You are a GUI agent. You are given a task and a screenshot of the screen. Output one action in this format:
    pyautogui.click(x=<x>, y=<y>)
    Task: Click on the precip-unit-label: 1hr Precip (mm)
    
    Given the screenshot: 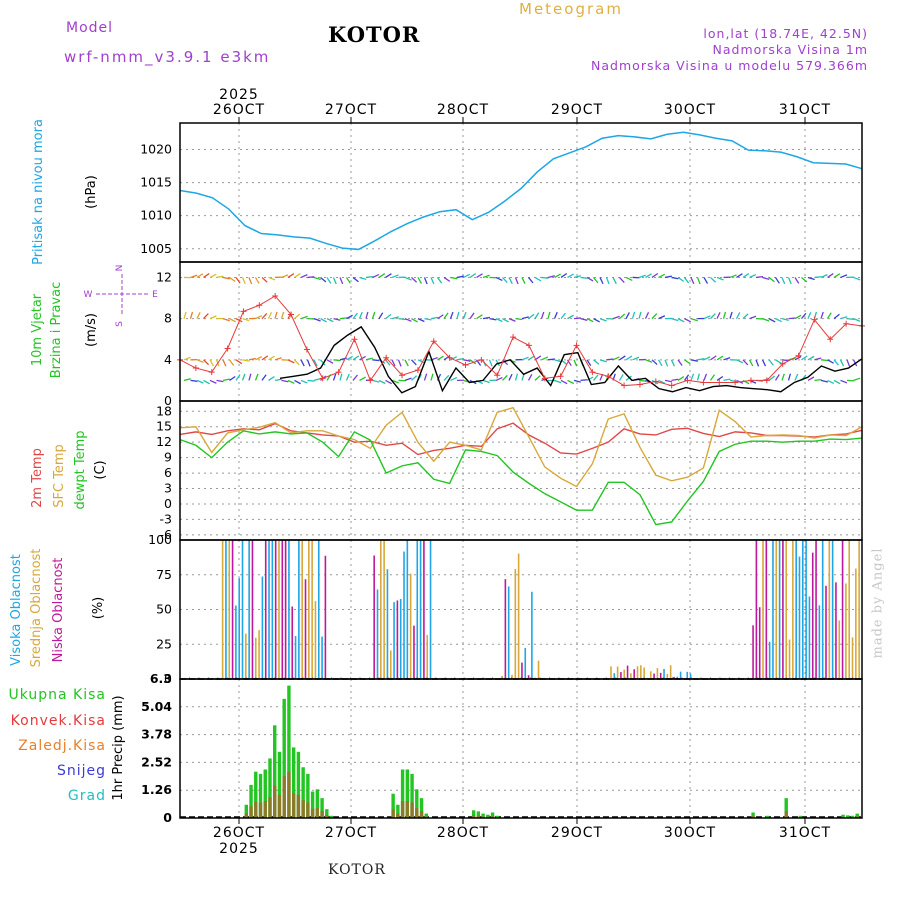 What is the action you would take?
    pyautogui.click(x=118, y=747)
    